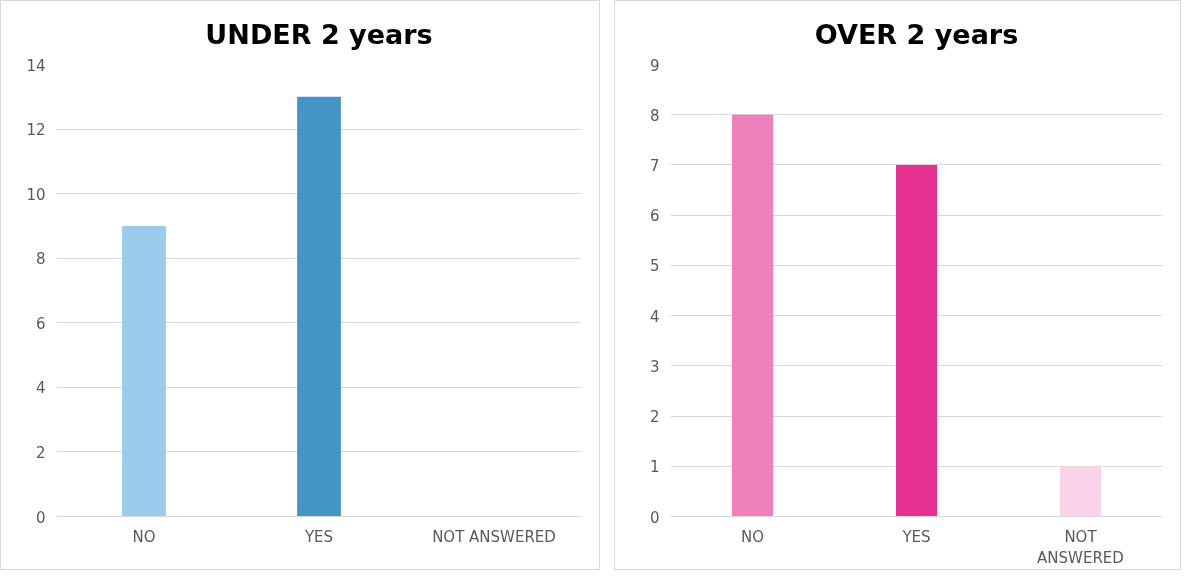 The image size is (1197, 579). What do you see at coordinates (654, 266) in the screenshot?
I see `y-tick-label: 5` at bounding box center [654, 266].